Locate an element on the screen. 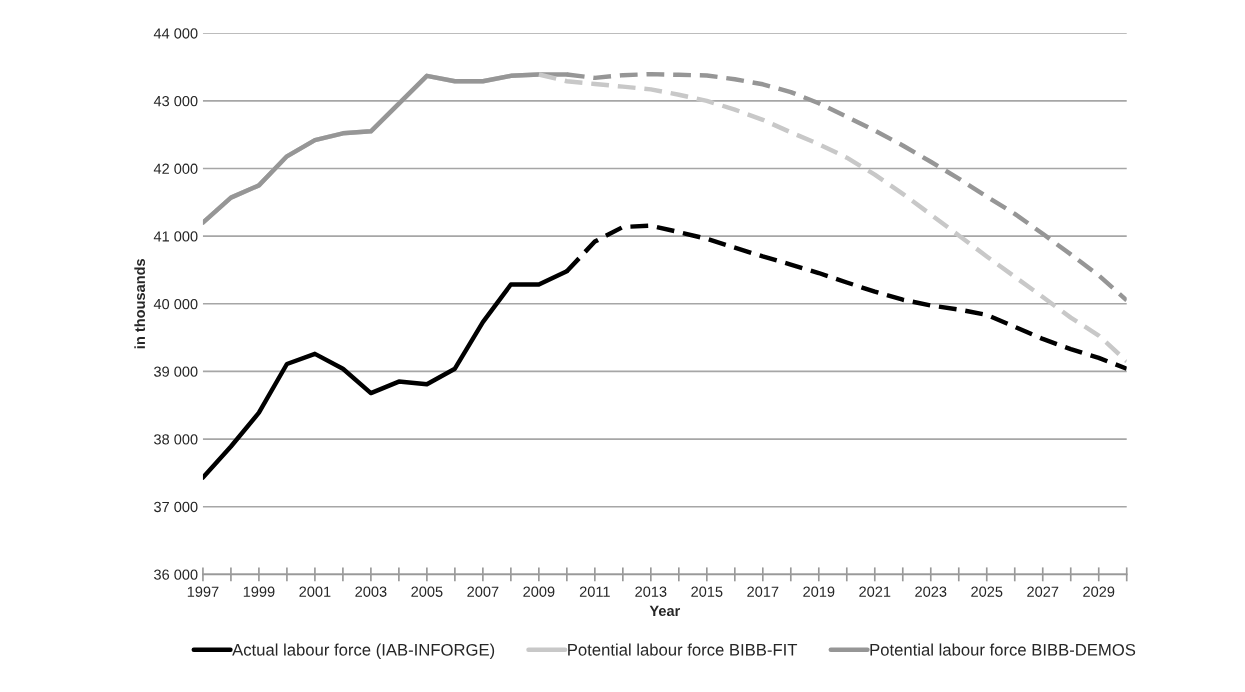  x-tick-label: 2007 is located at coordinates (483, 591).